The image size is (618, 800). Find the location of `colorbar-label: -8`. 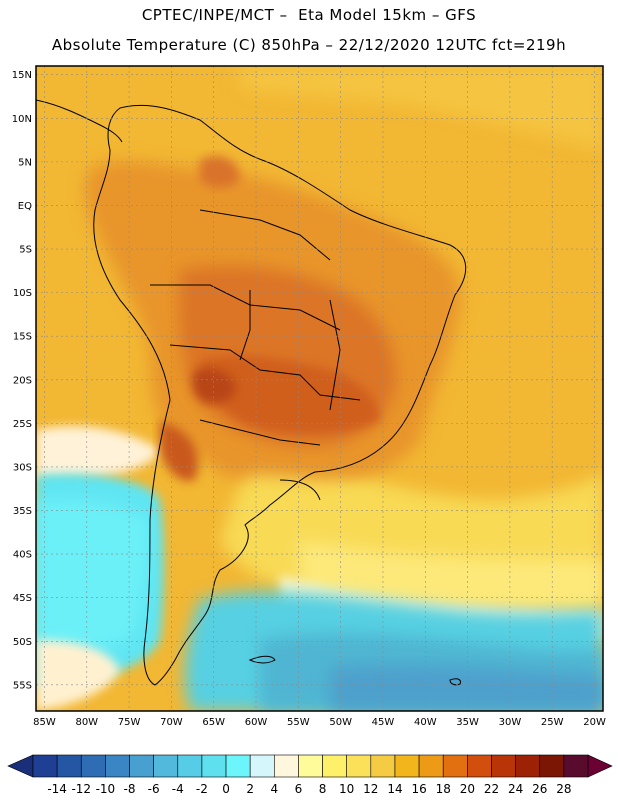

colorbar-label: -8 is located at coordinates (130, 789).